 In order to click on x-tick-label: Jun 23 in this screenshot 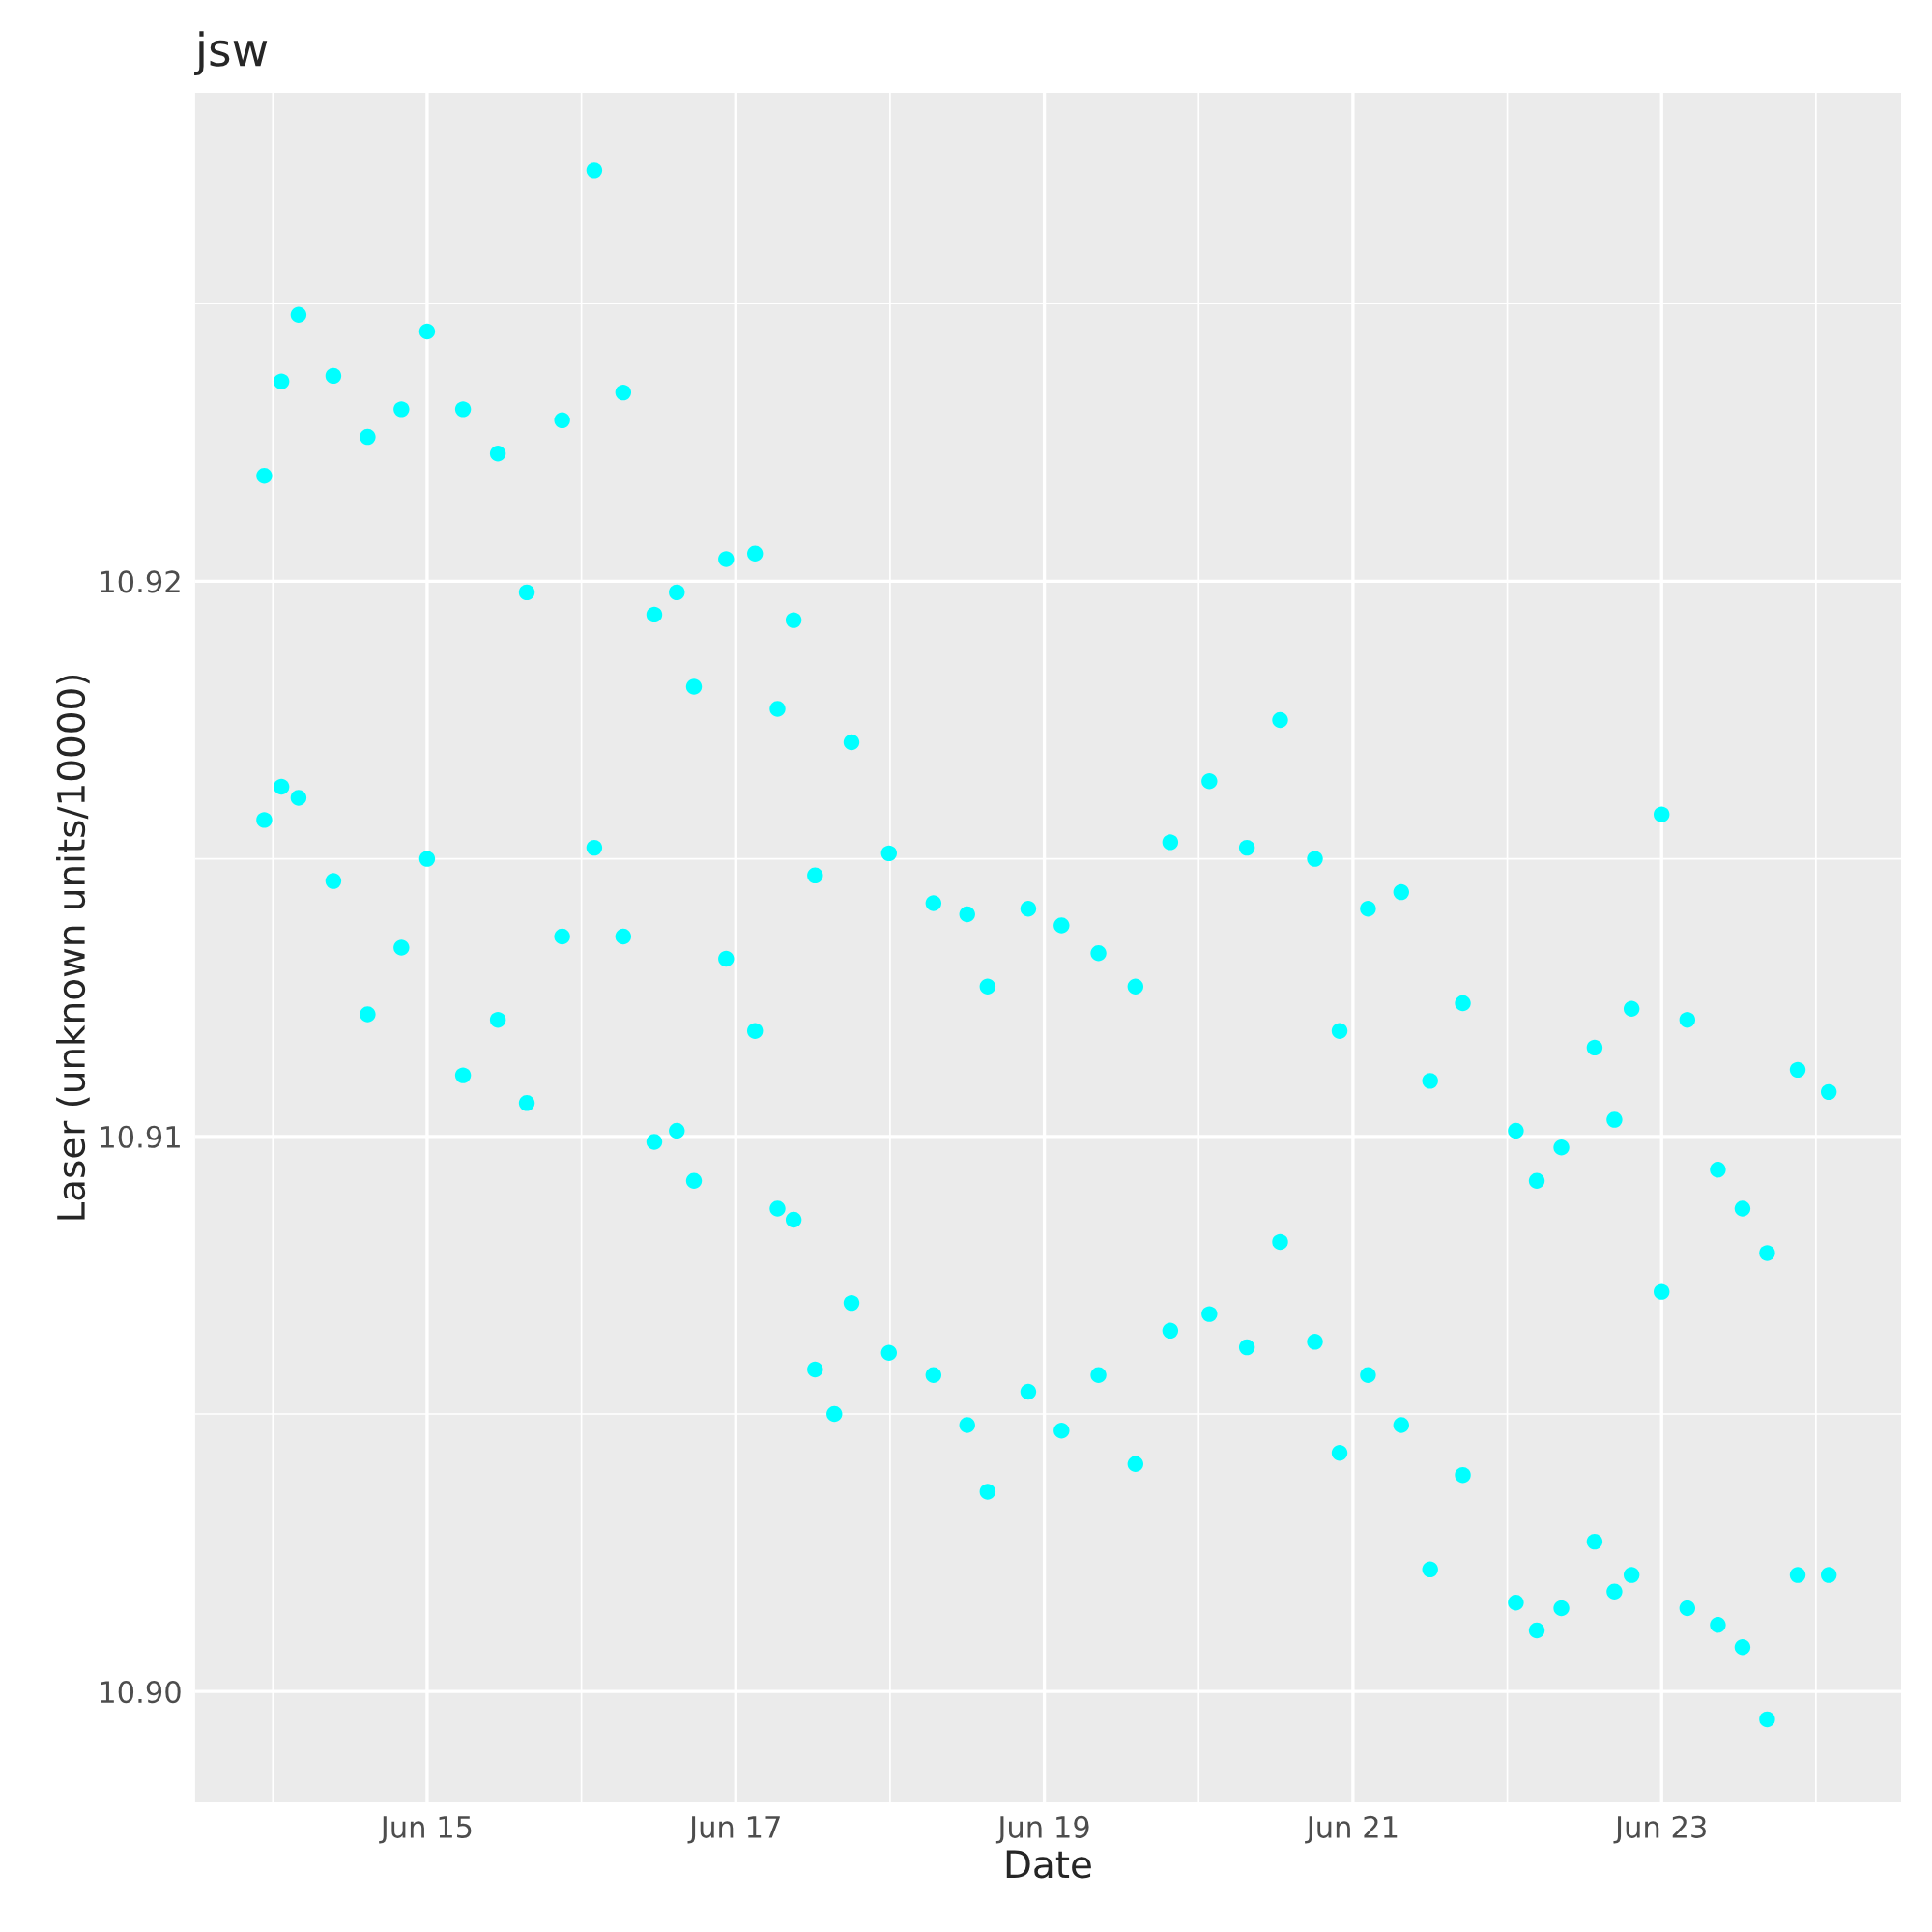, I will do `click(1659, 1829)`.